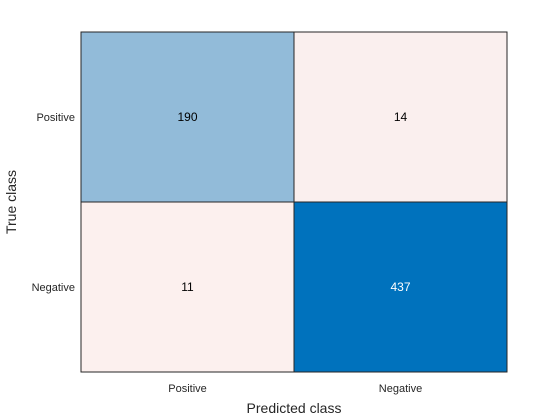 The image size is (560, 420). Describe the element at coordinates (187, 389) in the screenshot. I see `x-tick-label-0: Positive` at that location.